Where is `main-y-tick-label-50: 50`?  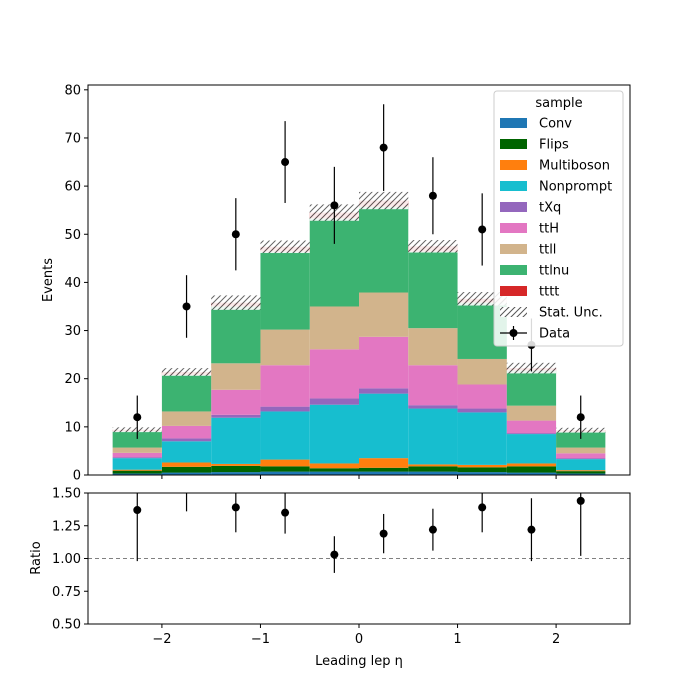 main-y-tick-label-50: 50 is located at coordinates (72, 235).